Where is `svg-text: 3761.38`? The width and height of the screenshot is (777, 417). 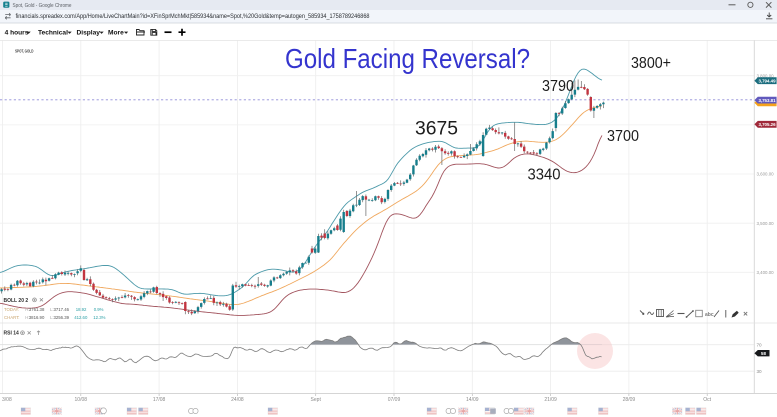 svg-text: 3761.38 is located at coordinates (37, 309).